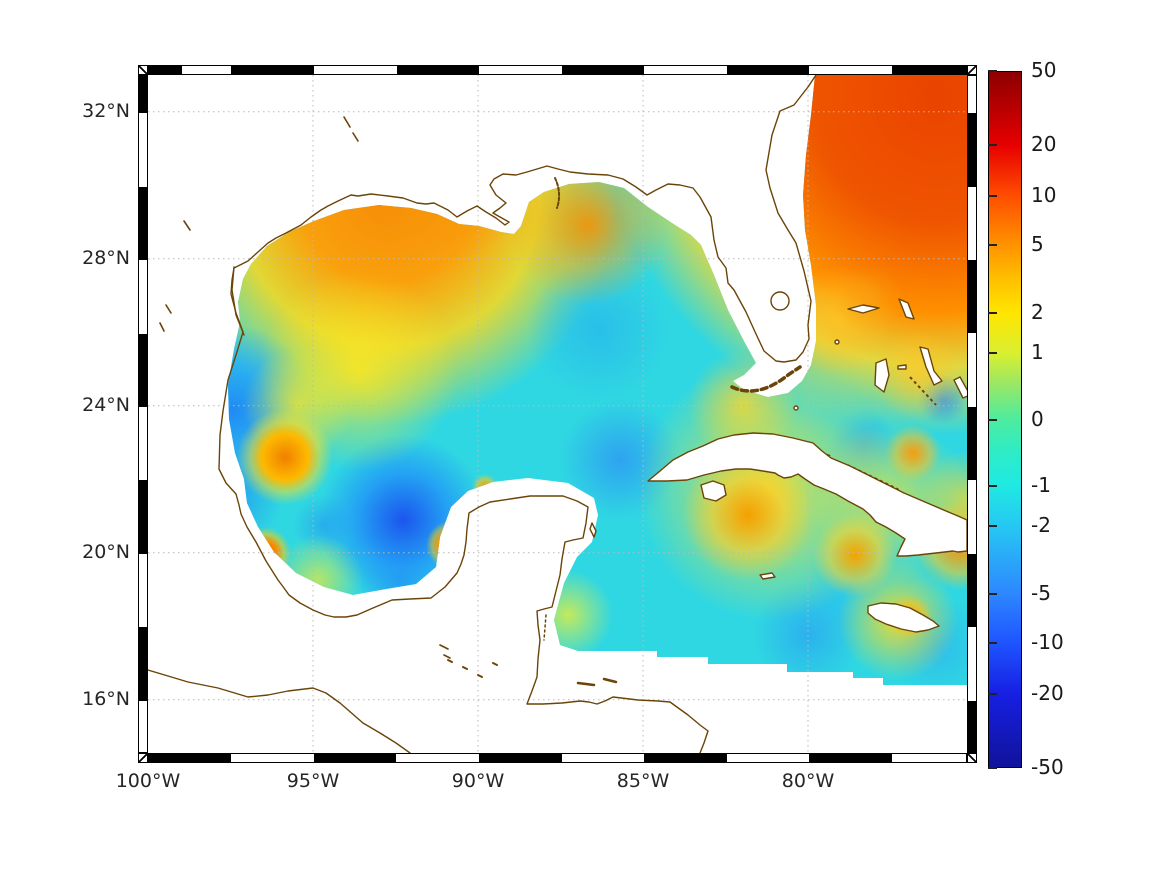 The height and width of the screenshot is (875, 1167). I want to click on florida-keys, so click(766, 379).